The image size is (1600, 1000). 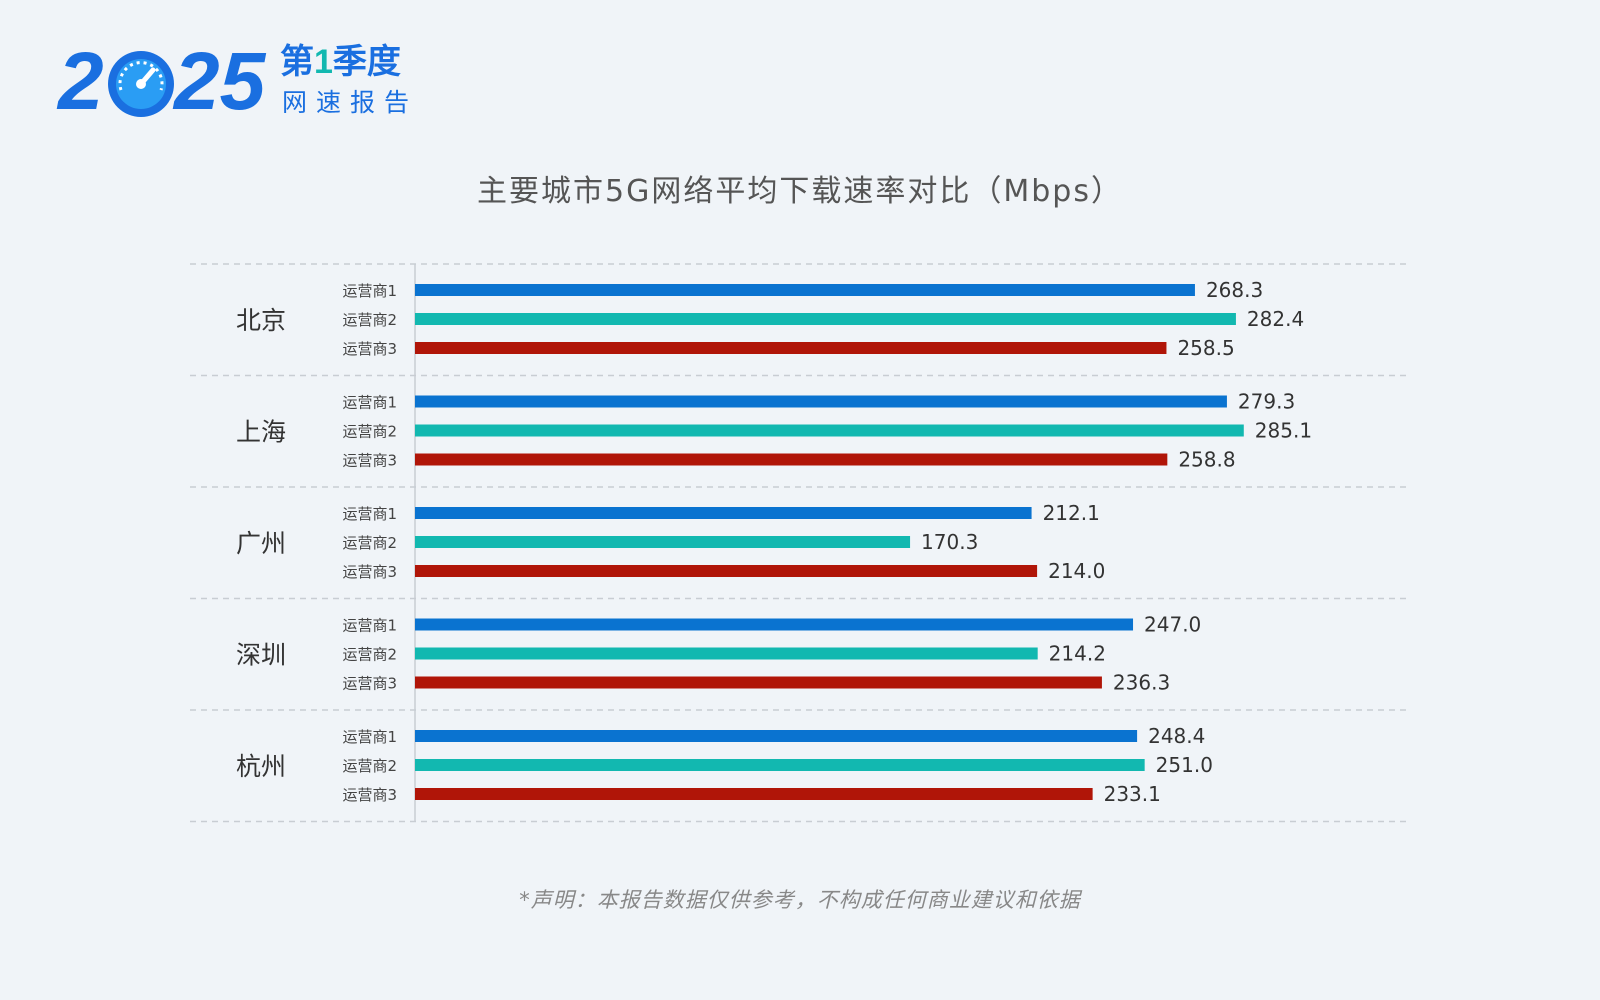 What do you see at coordinates (141, 84) in the screenshot?
I see `speedometer-icon` at bounding box center [141, 84].